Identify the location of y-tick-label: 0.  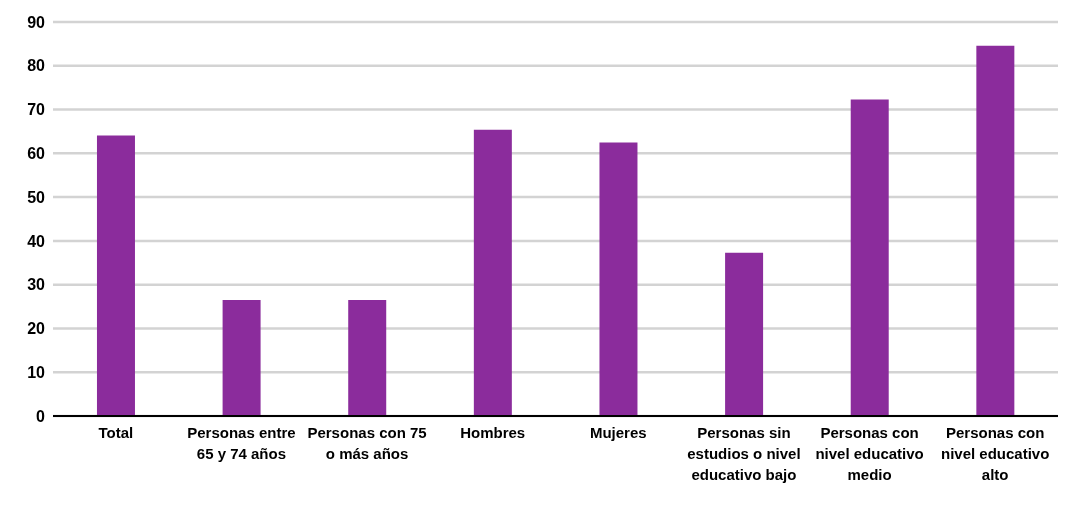
(41, 416).